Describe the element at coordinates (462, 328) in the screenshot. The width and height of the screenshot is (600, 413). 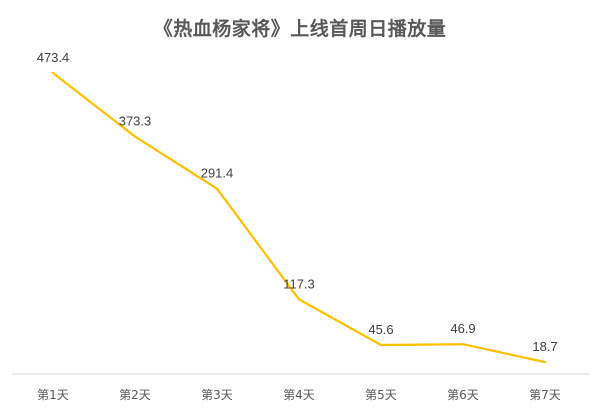
I see `data-label: 46.9` at that location.